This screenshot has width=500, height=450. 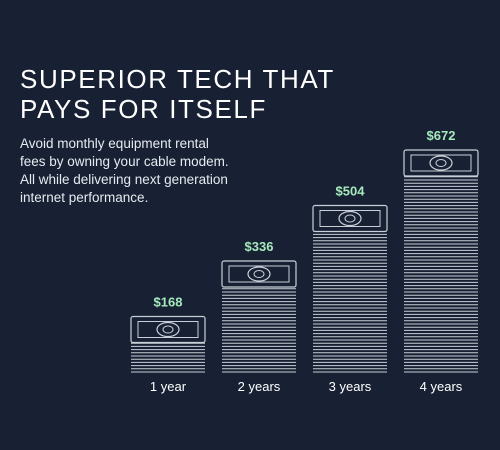 What do you see at coordinates (351, 191) in the screenshot?
I see `value-label: $504` at bounding box center [351, 191].